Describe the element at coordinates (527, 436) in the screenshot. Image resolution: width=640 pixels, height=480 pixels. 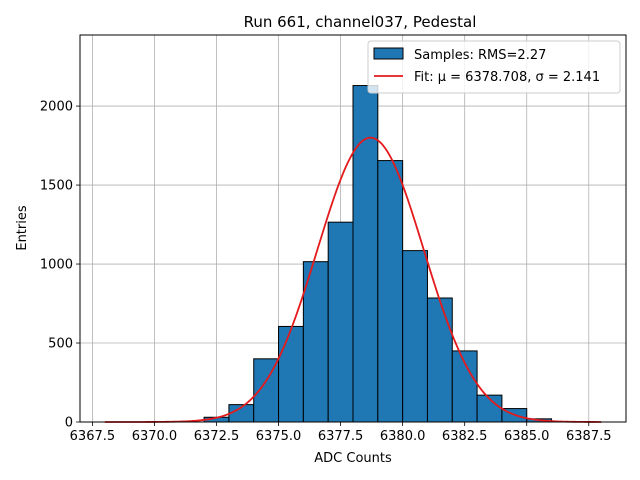
I see `x-tick-label: 6385.0` at that location.